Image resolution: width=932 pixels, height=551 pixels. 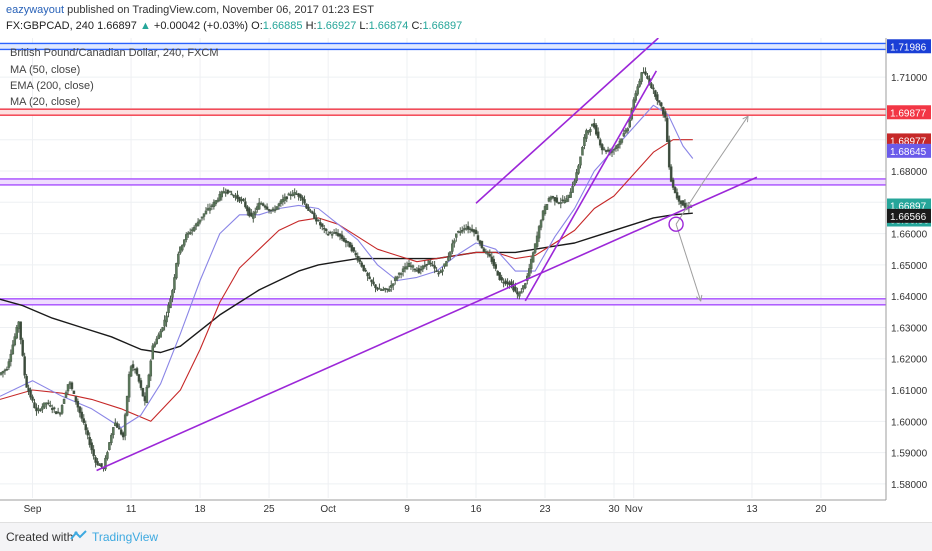 What do you see at coordinates (78, 535) in the screenshot?
I see `tradingview-logo-icon` at bounding box center [78, 535].